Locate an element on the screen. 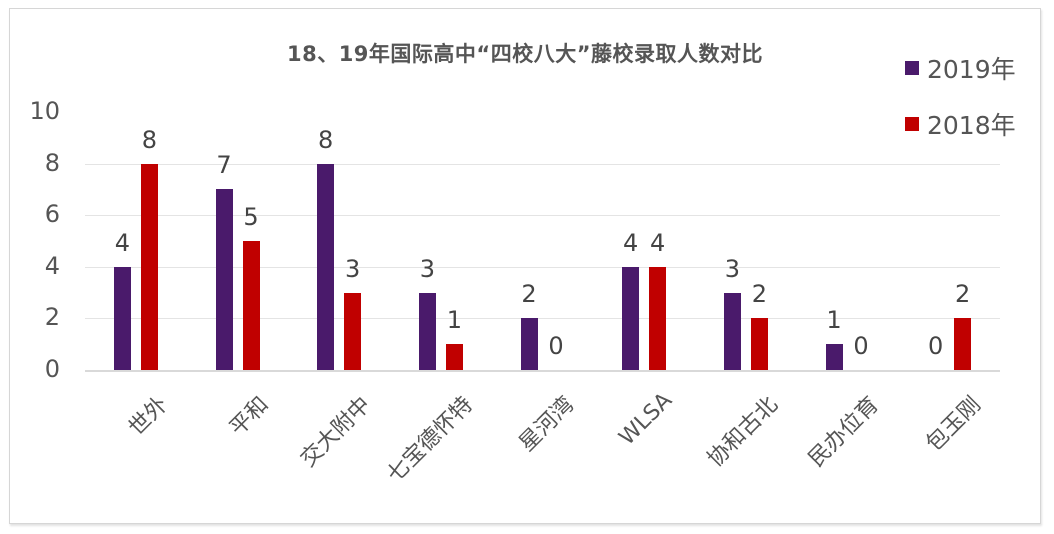 This screenshot has height=534, width=1054. bar-2019年-世外 is located at coordinates (122, 318).